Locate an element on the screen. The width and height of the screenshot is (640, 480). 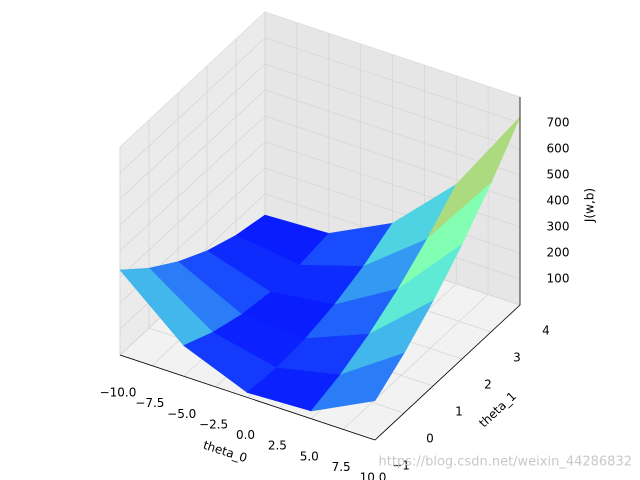
x-tick-label: 5.0 is located at coordinates (309, 456).